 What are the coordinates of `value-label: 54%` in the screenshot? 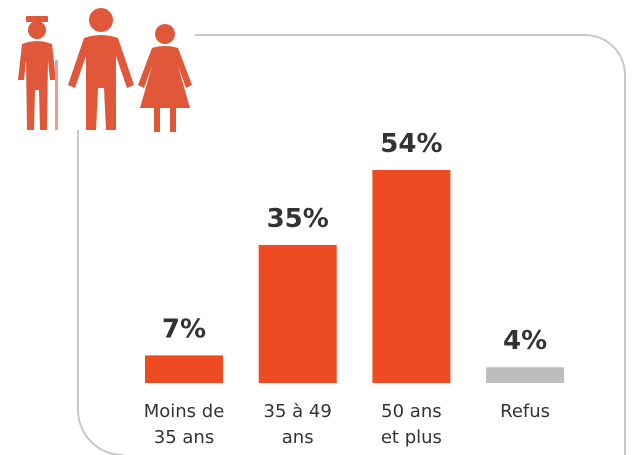 It's located at (411, 144).